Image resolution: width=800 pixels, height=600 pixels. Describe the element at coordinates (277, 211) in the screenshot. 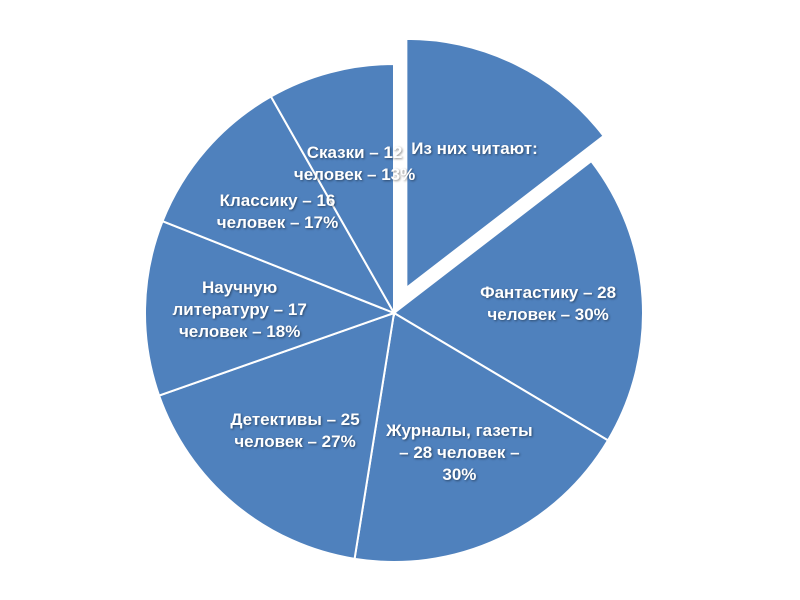

I see `slice-label: Классику – 16 человек – 17%` at that location.